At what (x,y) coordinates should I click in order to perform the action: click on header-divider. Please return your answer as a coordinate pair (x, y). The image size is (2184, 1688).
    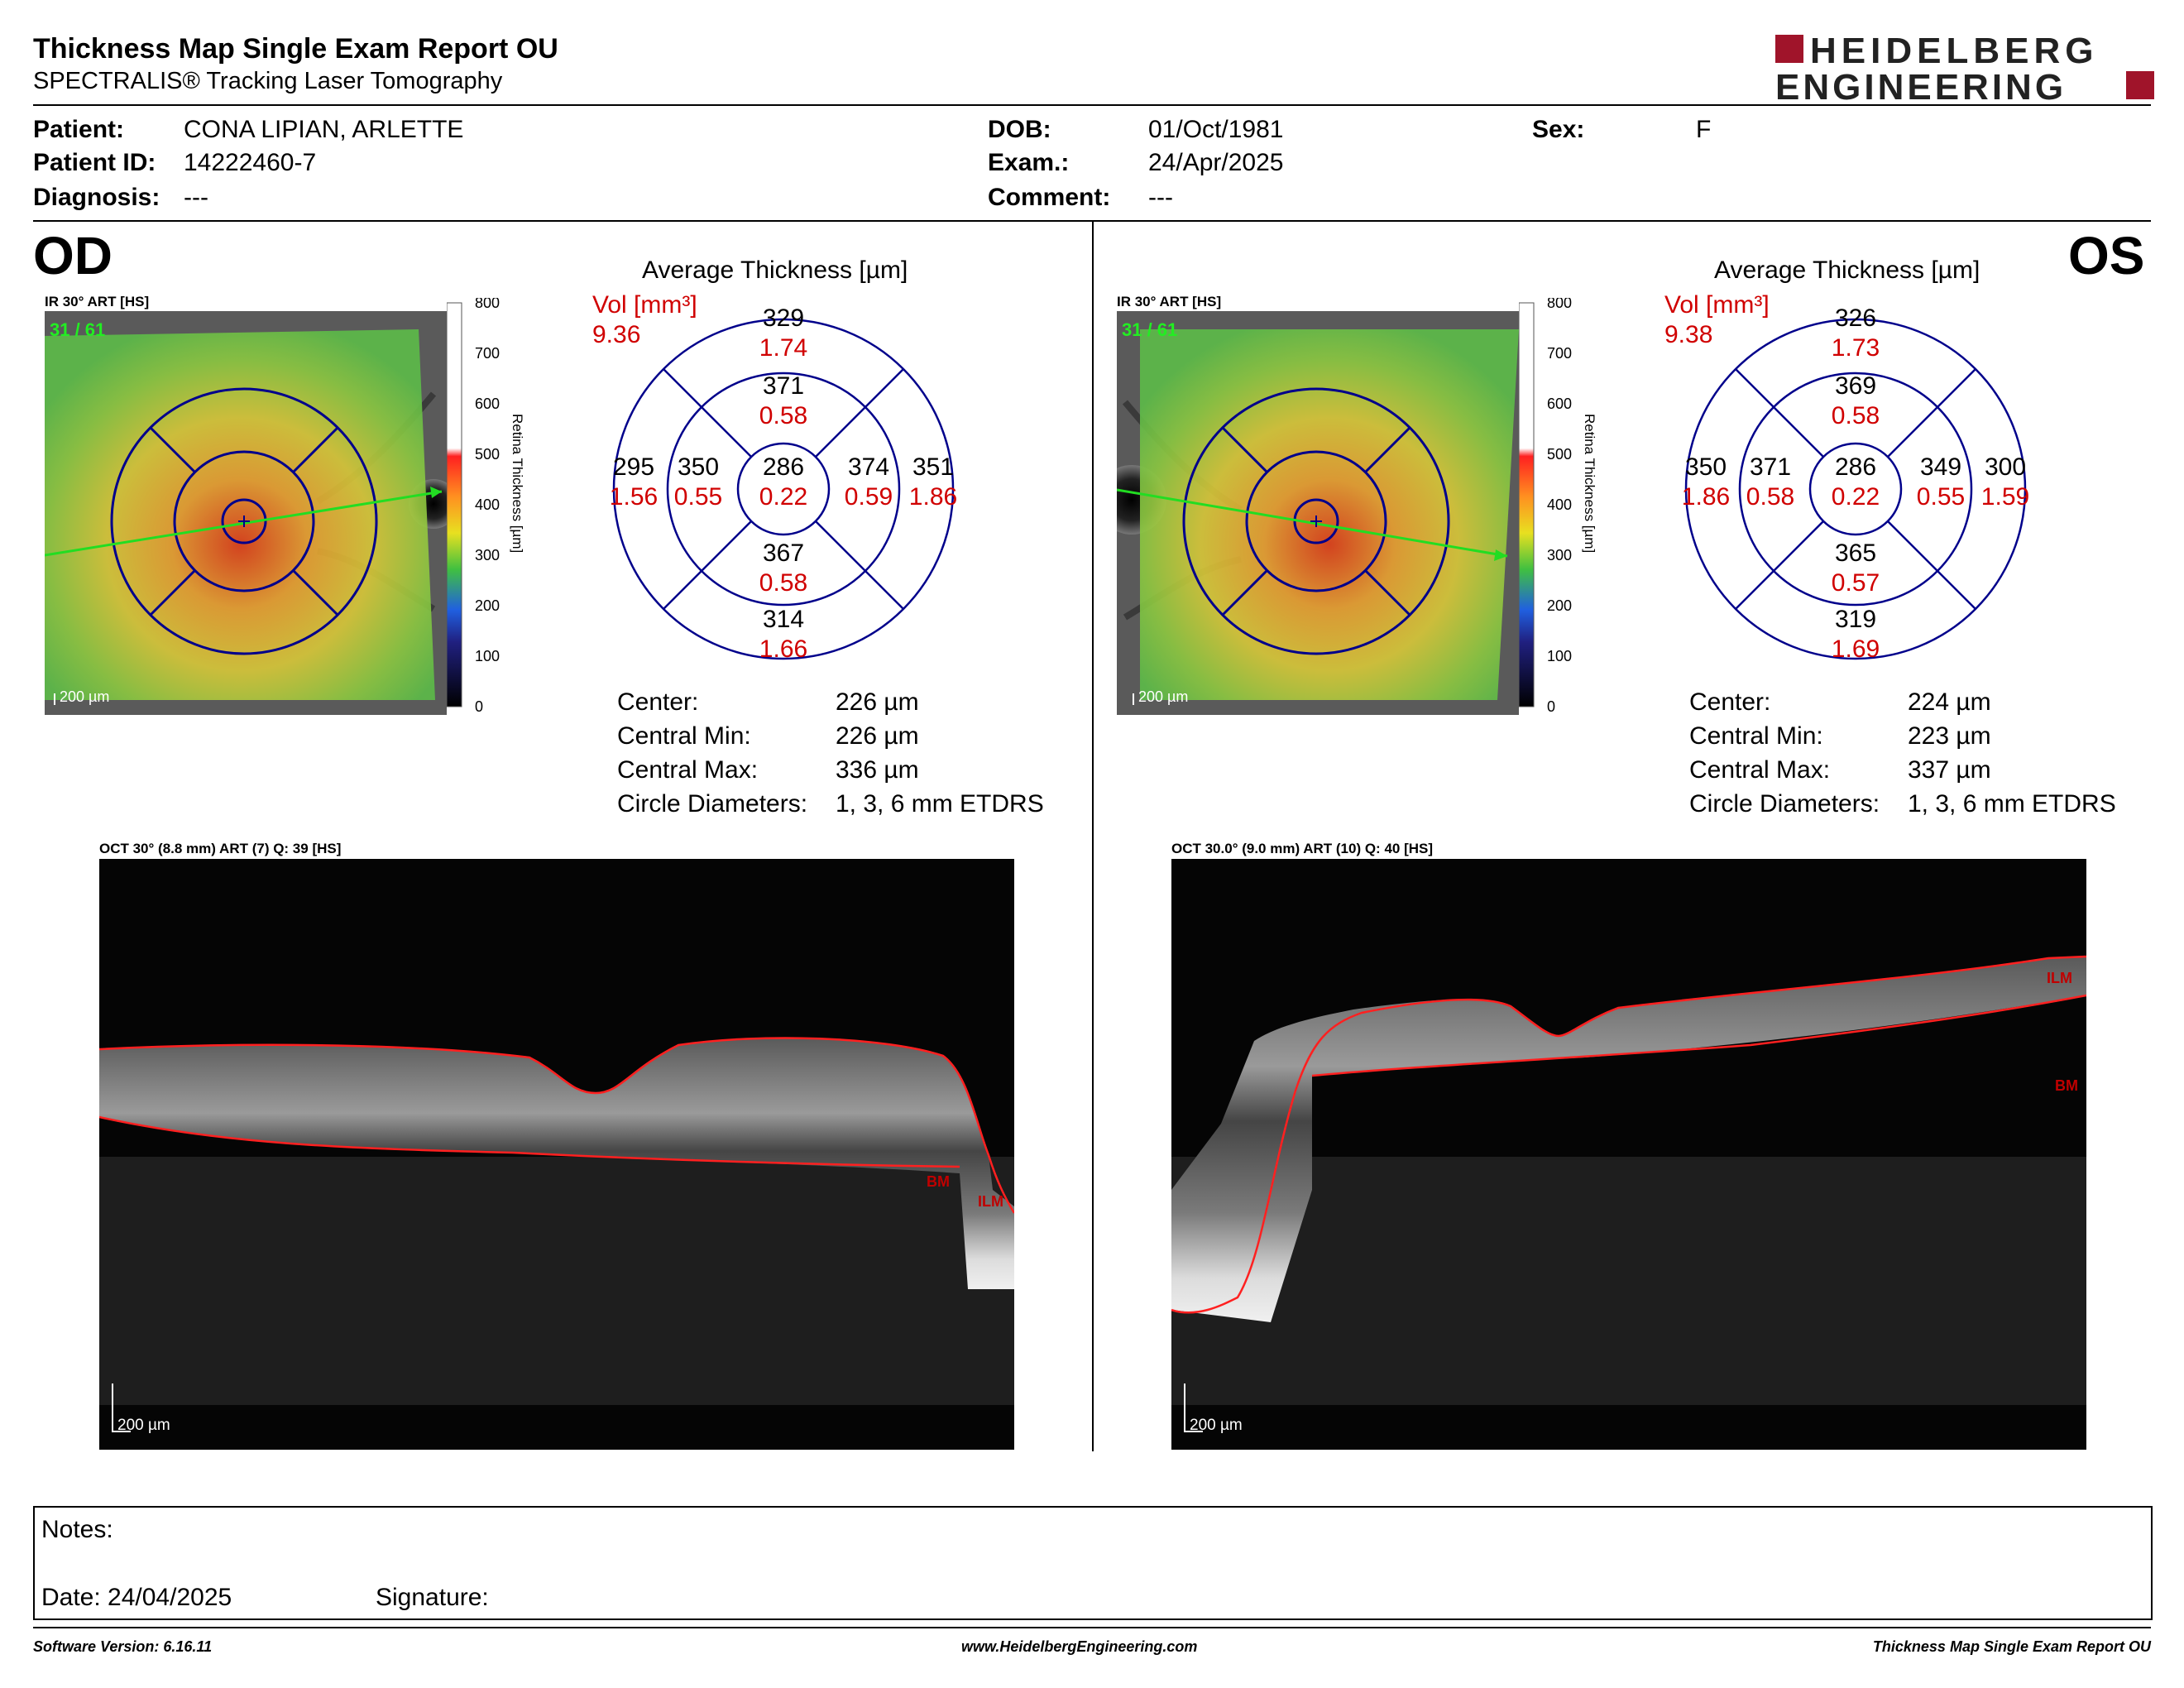
    Looking at the image, I should click on (1092, 105).